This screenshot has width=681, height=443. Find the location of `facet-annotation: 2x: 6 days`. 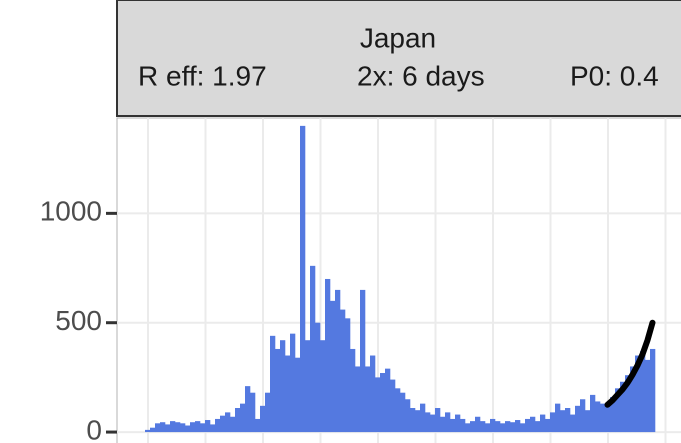

facet-annotation: 2x: 6 days is located at coordinates (421, 75).